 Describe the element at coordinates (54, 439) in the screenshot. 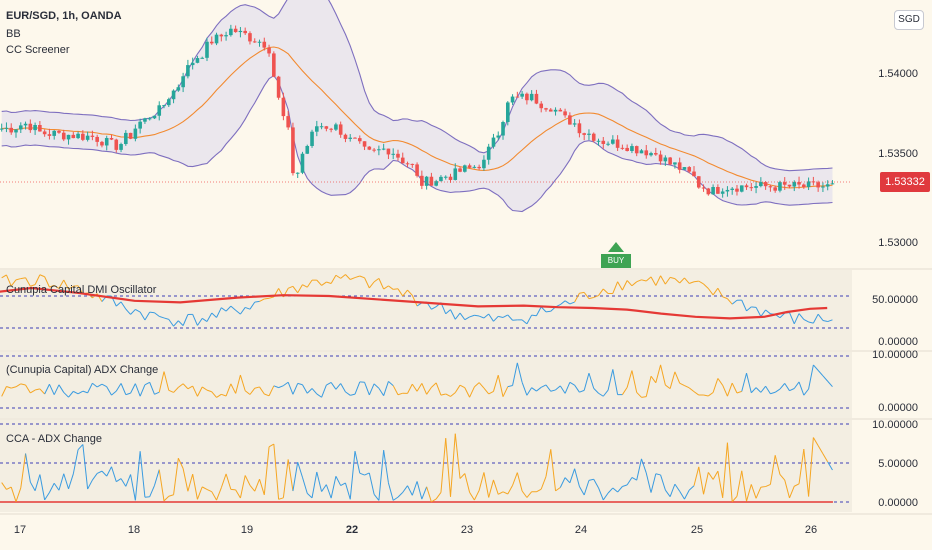

I see `cca-pane-title: CCA - ADX Change` at that location.